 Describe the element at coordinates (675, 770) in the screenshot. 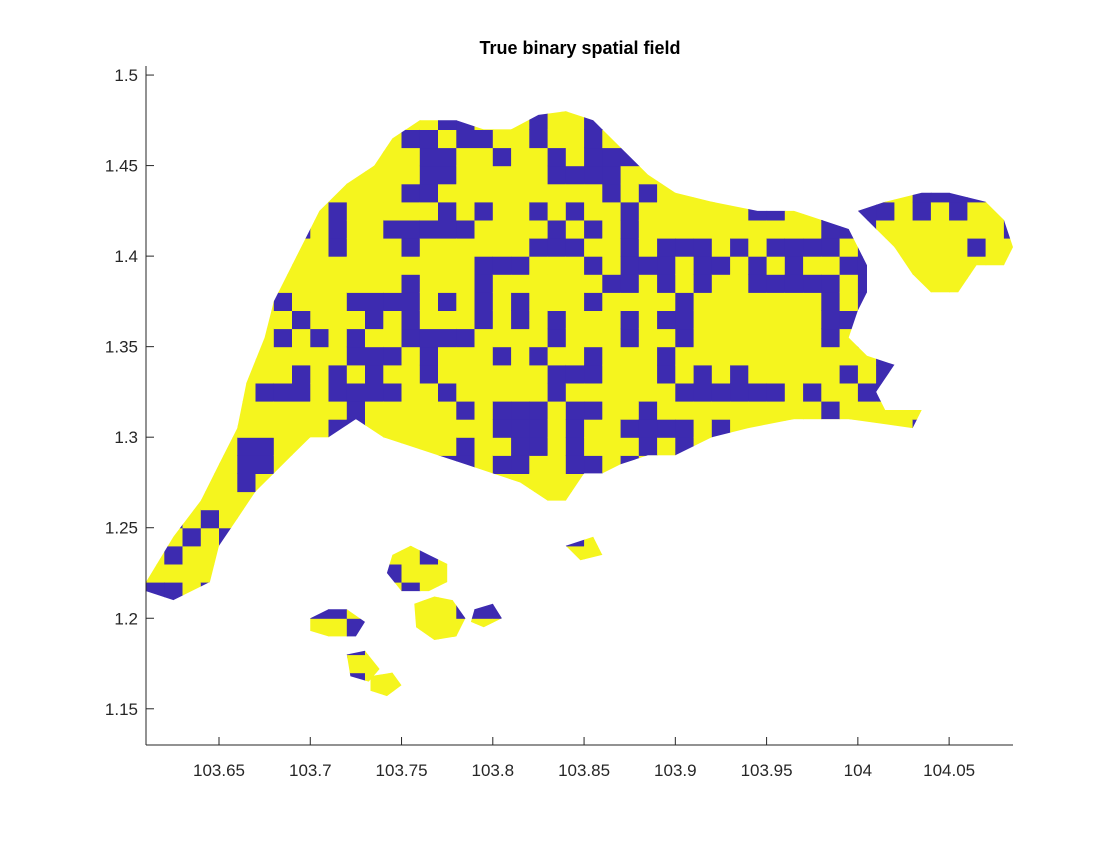

I see `x-tick-label: 103.9` at that location.